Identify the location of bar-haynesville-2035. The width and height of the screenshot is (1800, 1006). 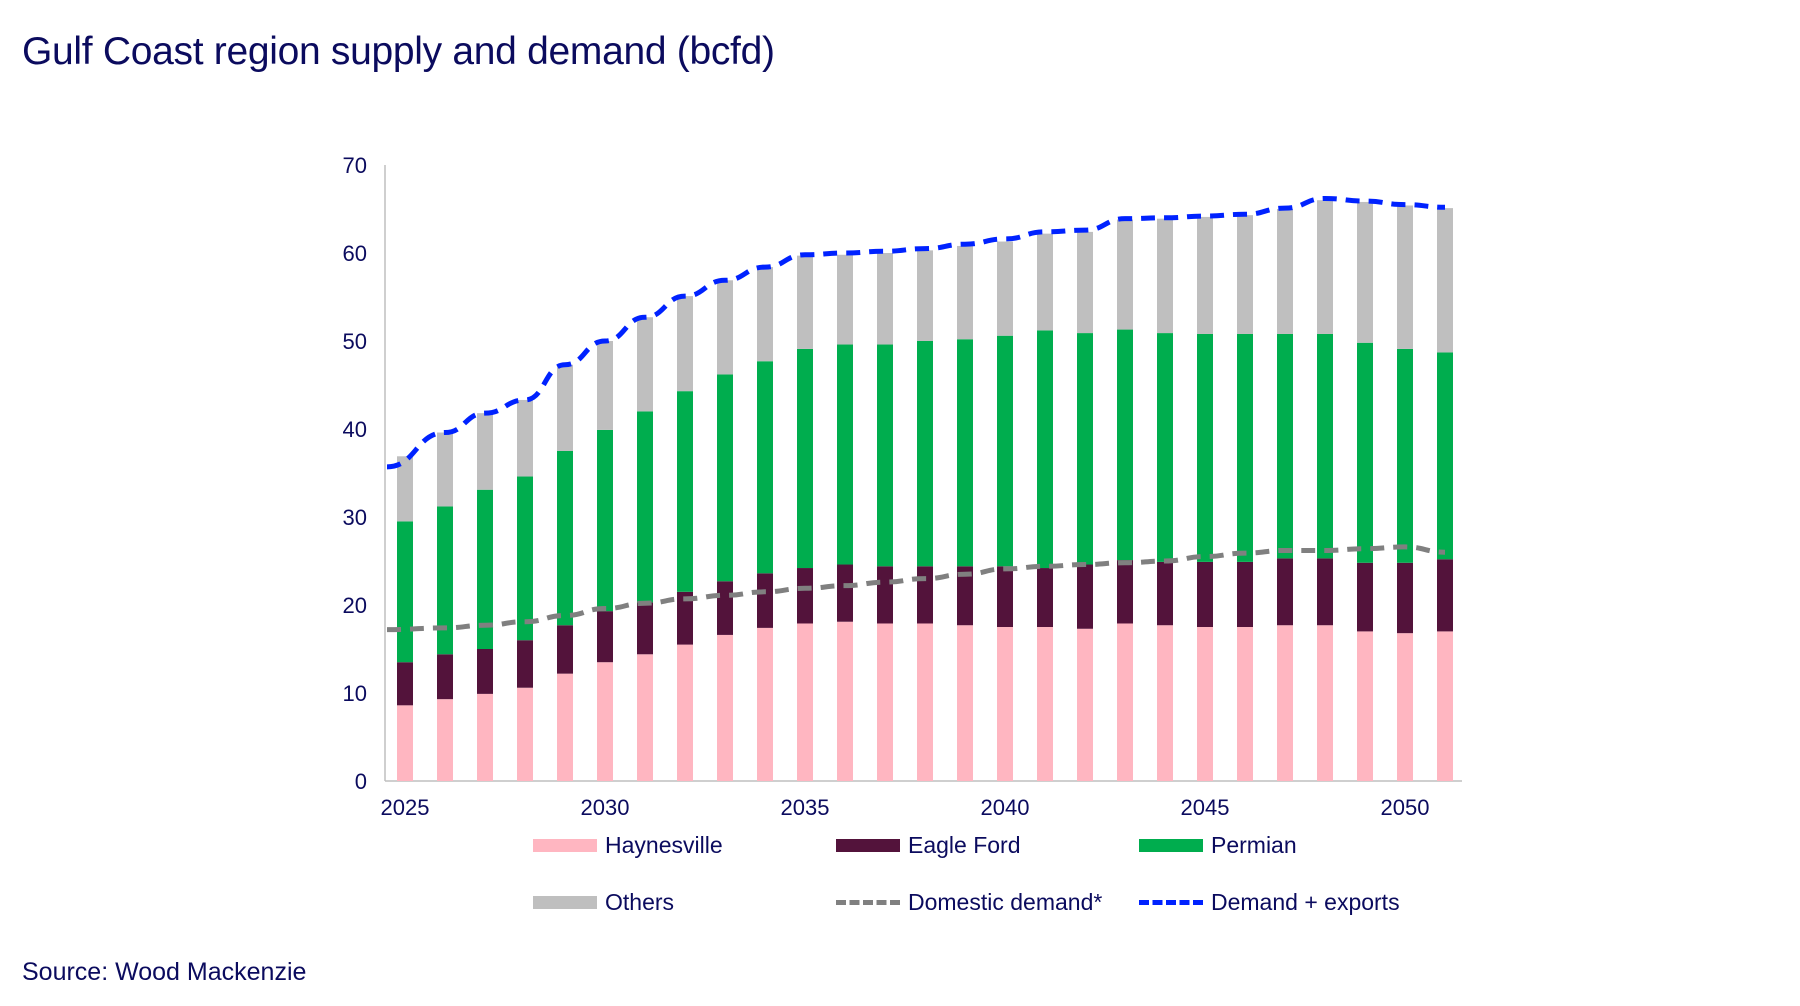
(805, 702).